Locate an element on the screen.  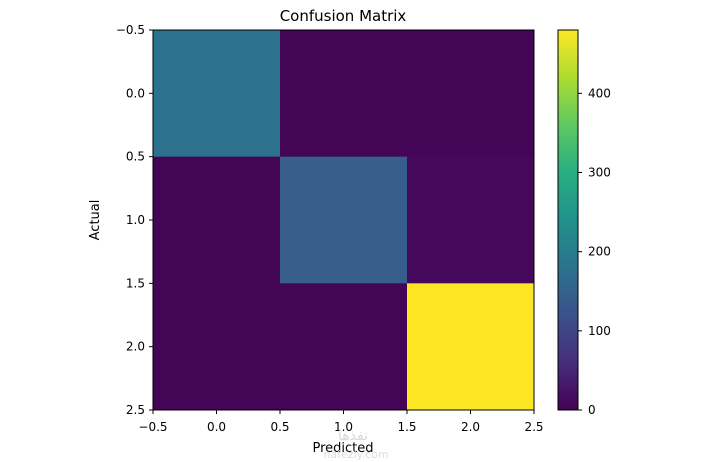
colorbar-tick-label: 0 is located at coordinates (592, 410).